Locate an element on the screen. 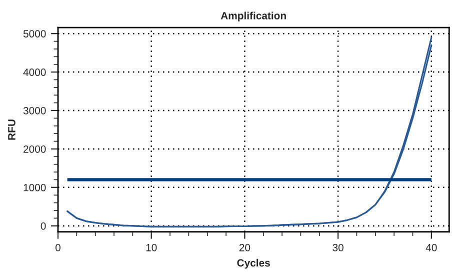 This screenshot has height=276, width=464. y-tick-label: 2000 is located at coordinates (35, 149).